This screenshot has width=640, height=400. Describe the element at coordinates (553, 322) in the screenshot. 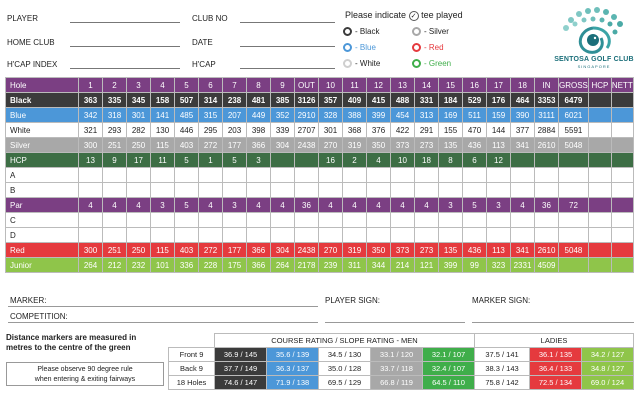

I see `marker-sign-field` at that location.